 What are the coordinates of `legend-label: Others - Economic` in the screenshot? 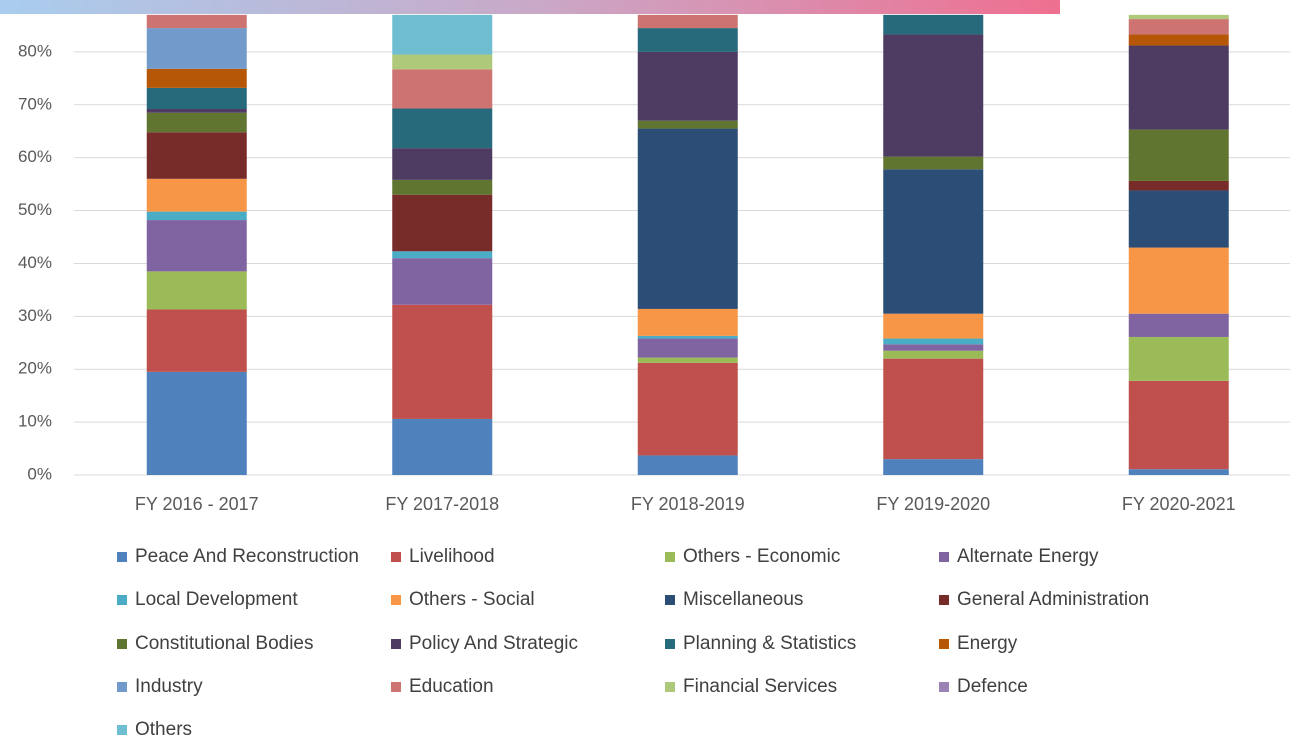 It's located at (761, 556).